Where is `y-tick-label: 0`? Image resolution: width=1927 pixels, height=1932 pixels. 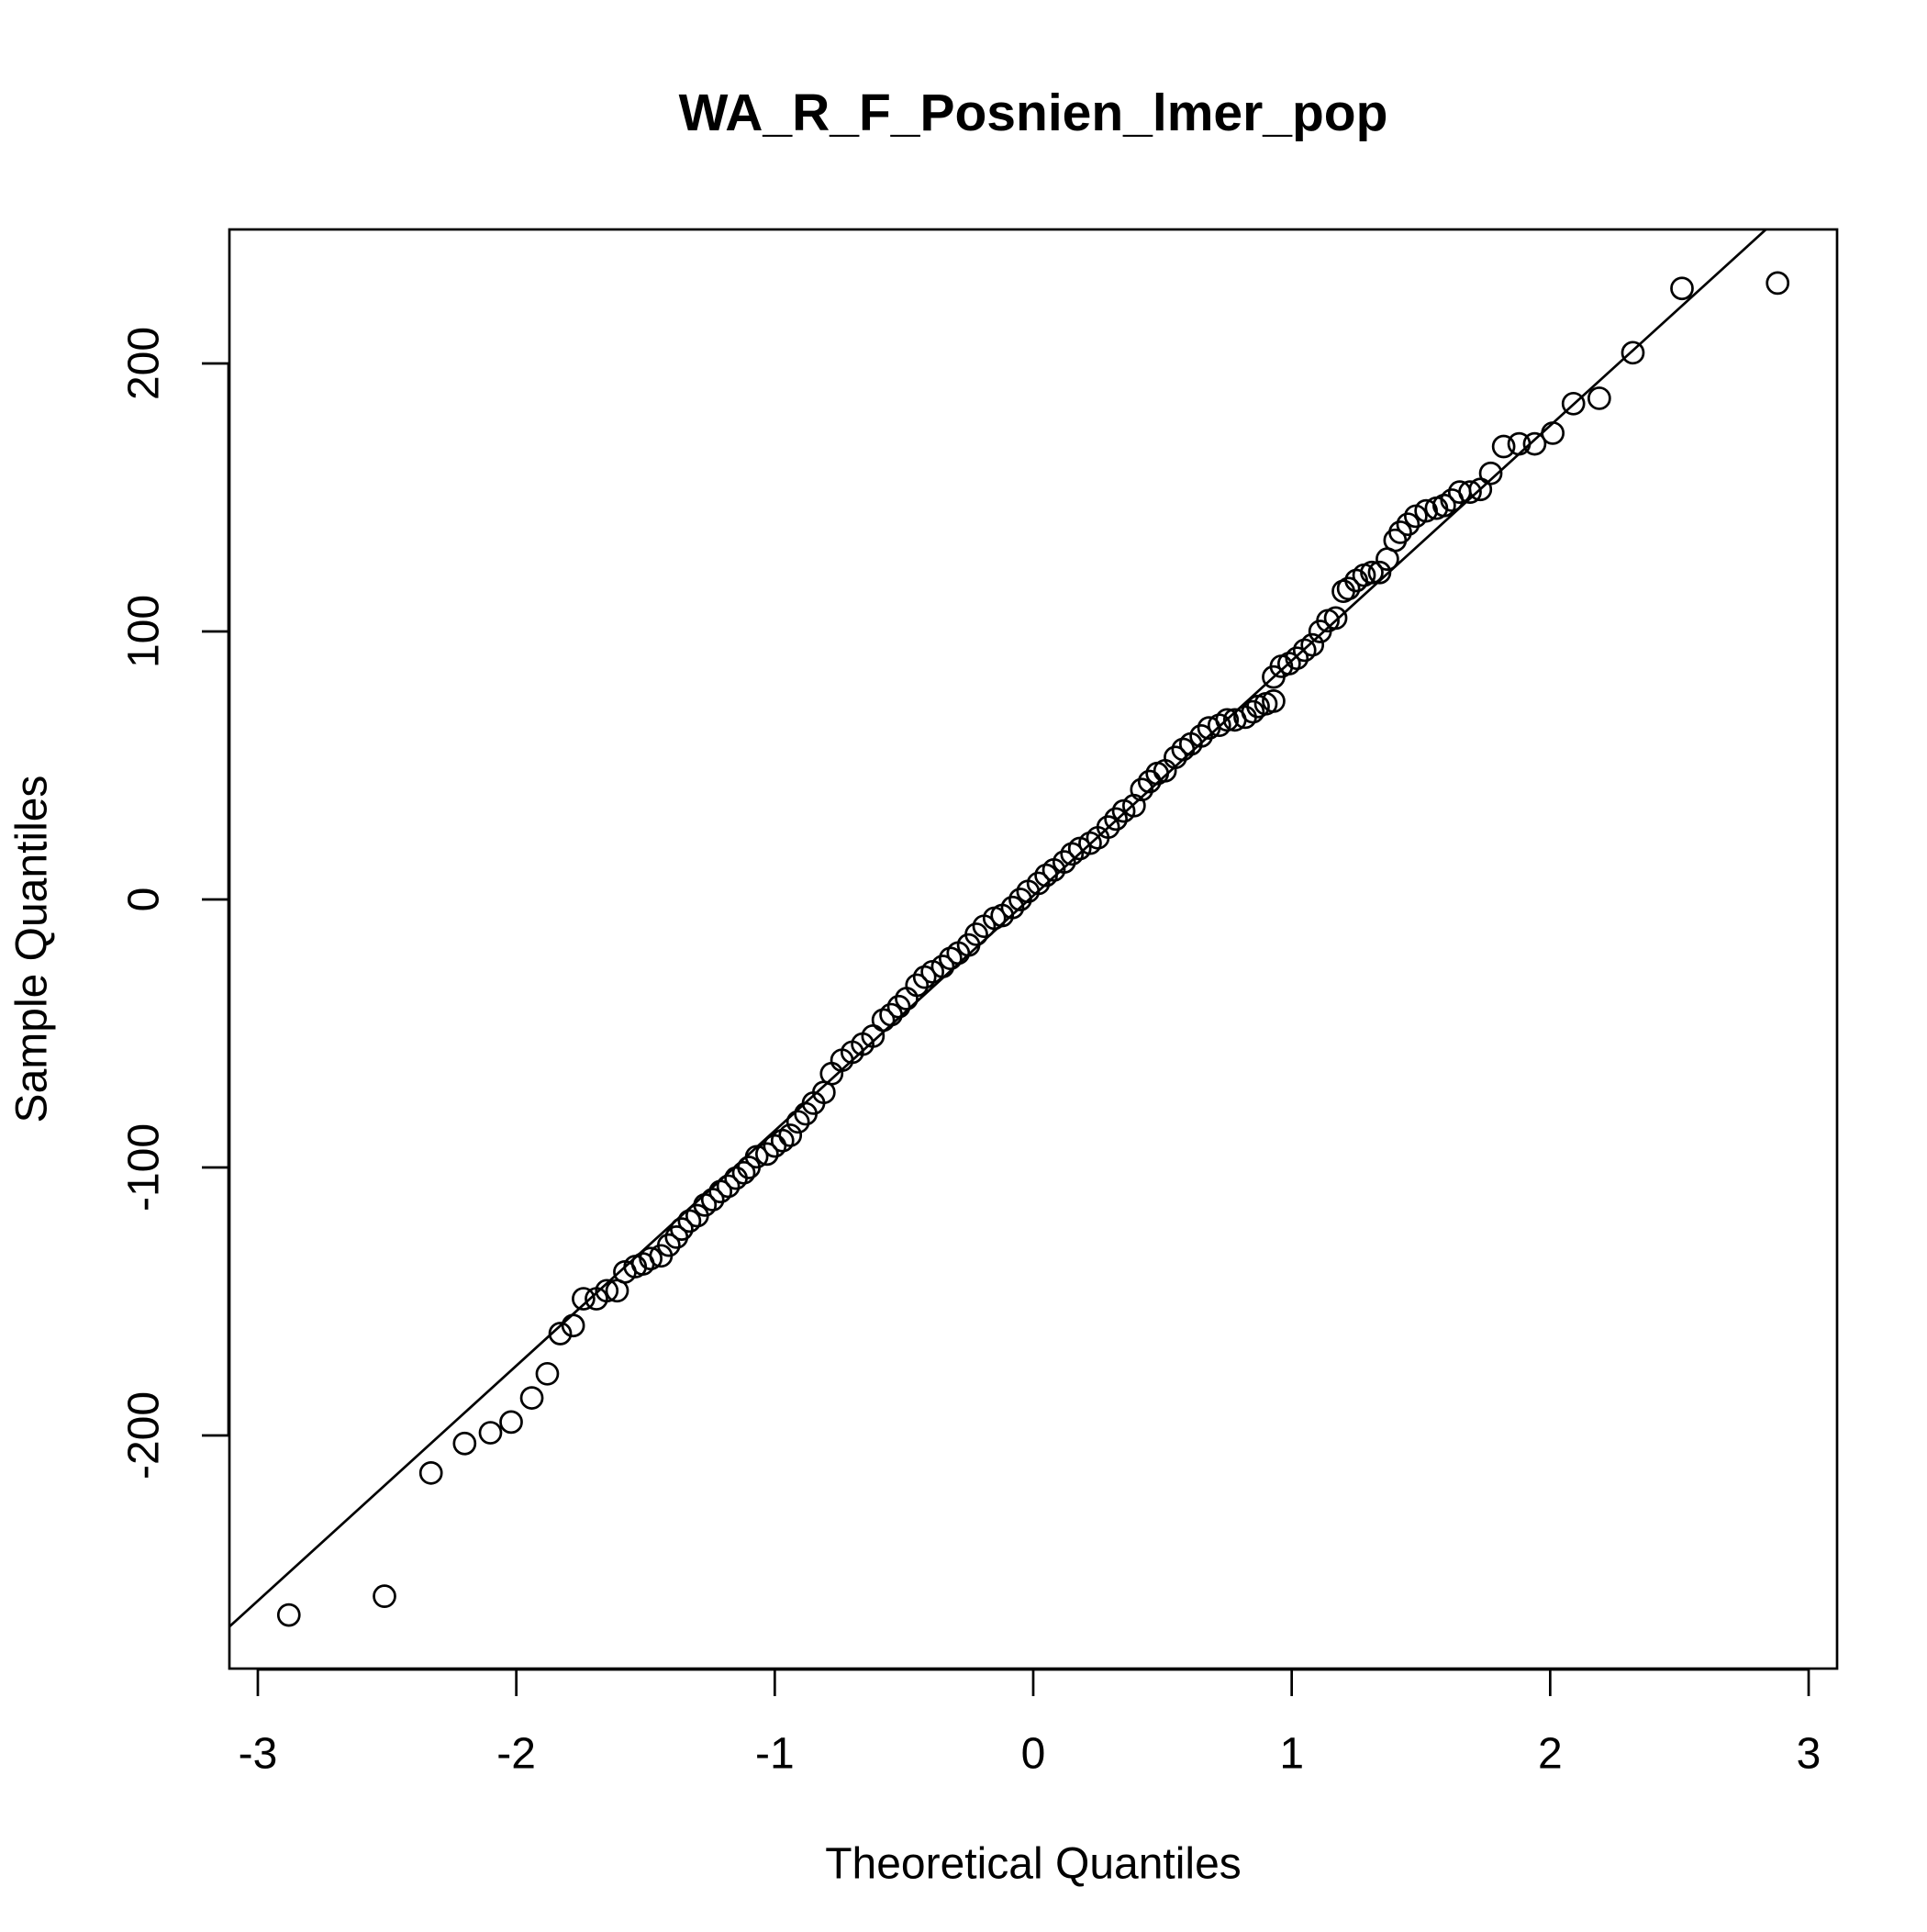 y-tick-label: 0 is located at coordinates (144, 900).